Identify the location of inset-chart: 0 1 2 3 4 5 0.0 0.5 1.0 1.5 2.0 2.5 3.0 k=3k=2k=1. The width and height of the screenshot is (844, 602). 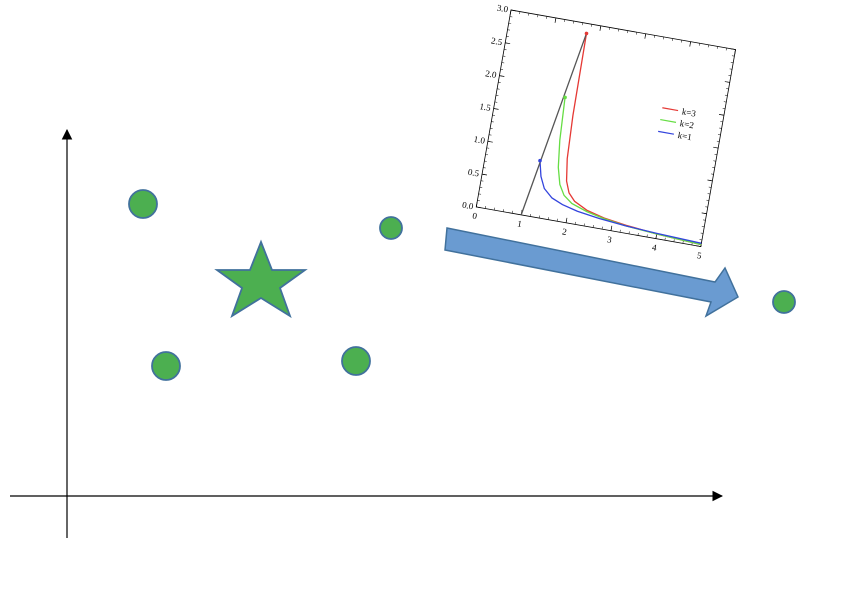
(598, 132).